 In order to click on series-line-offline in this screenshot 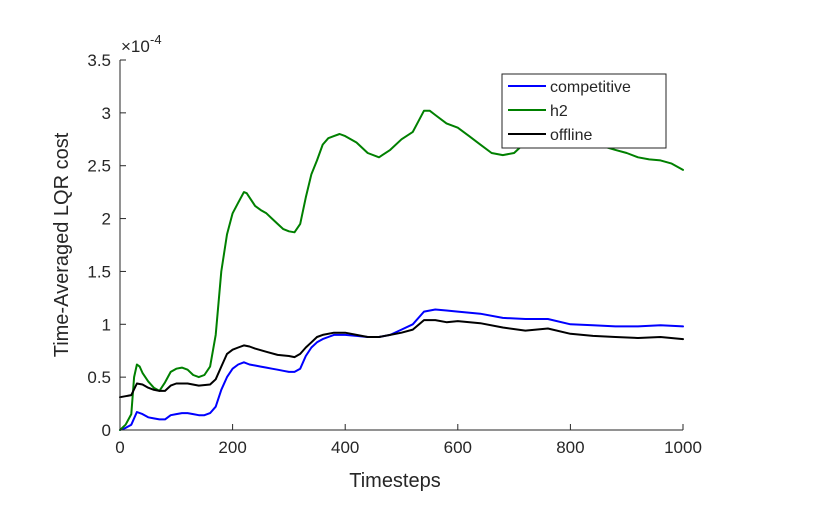, I will do `click(401, 359)`.